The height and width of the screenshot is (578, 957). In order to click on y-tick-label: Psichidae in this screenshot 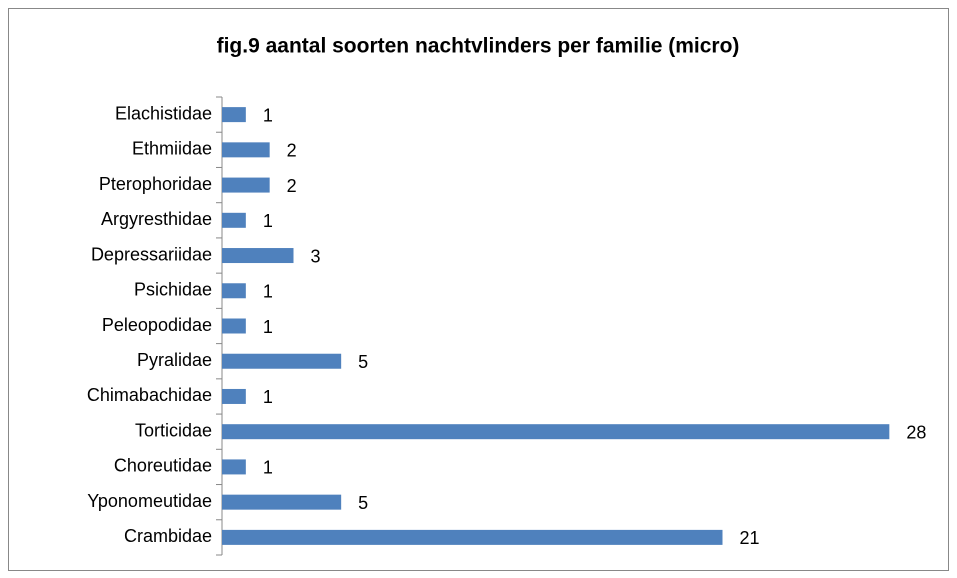, I will do `click(173, 290)`.